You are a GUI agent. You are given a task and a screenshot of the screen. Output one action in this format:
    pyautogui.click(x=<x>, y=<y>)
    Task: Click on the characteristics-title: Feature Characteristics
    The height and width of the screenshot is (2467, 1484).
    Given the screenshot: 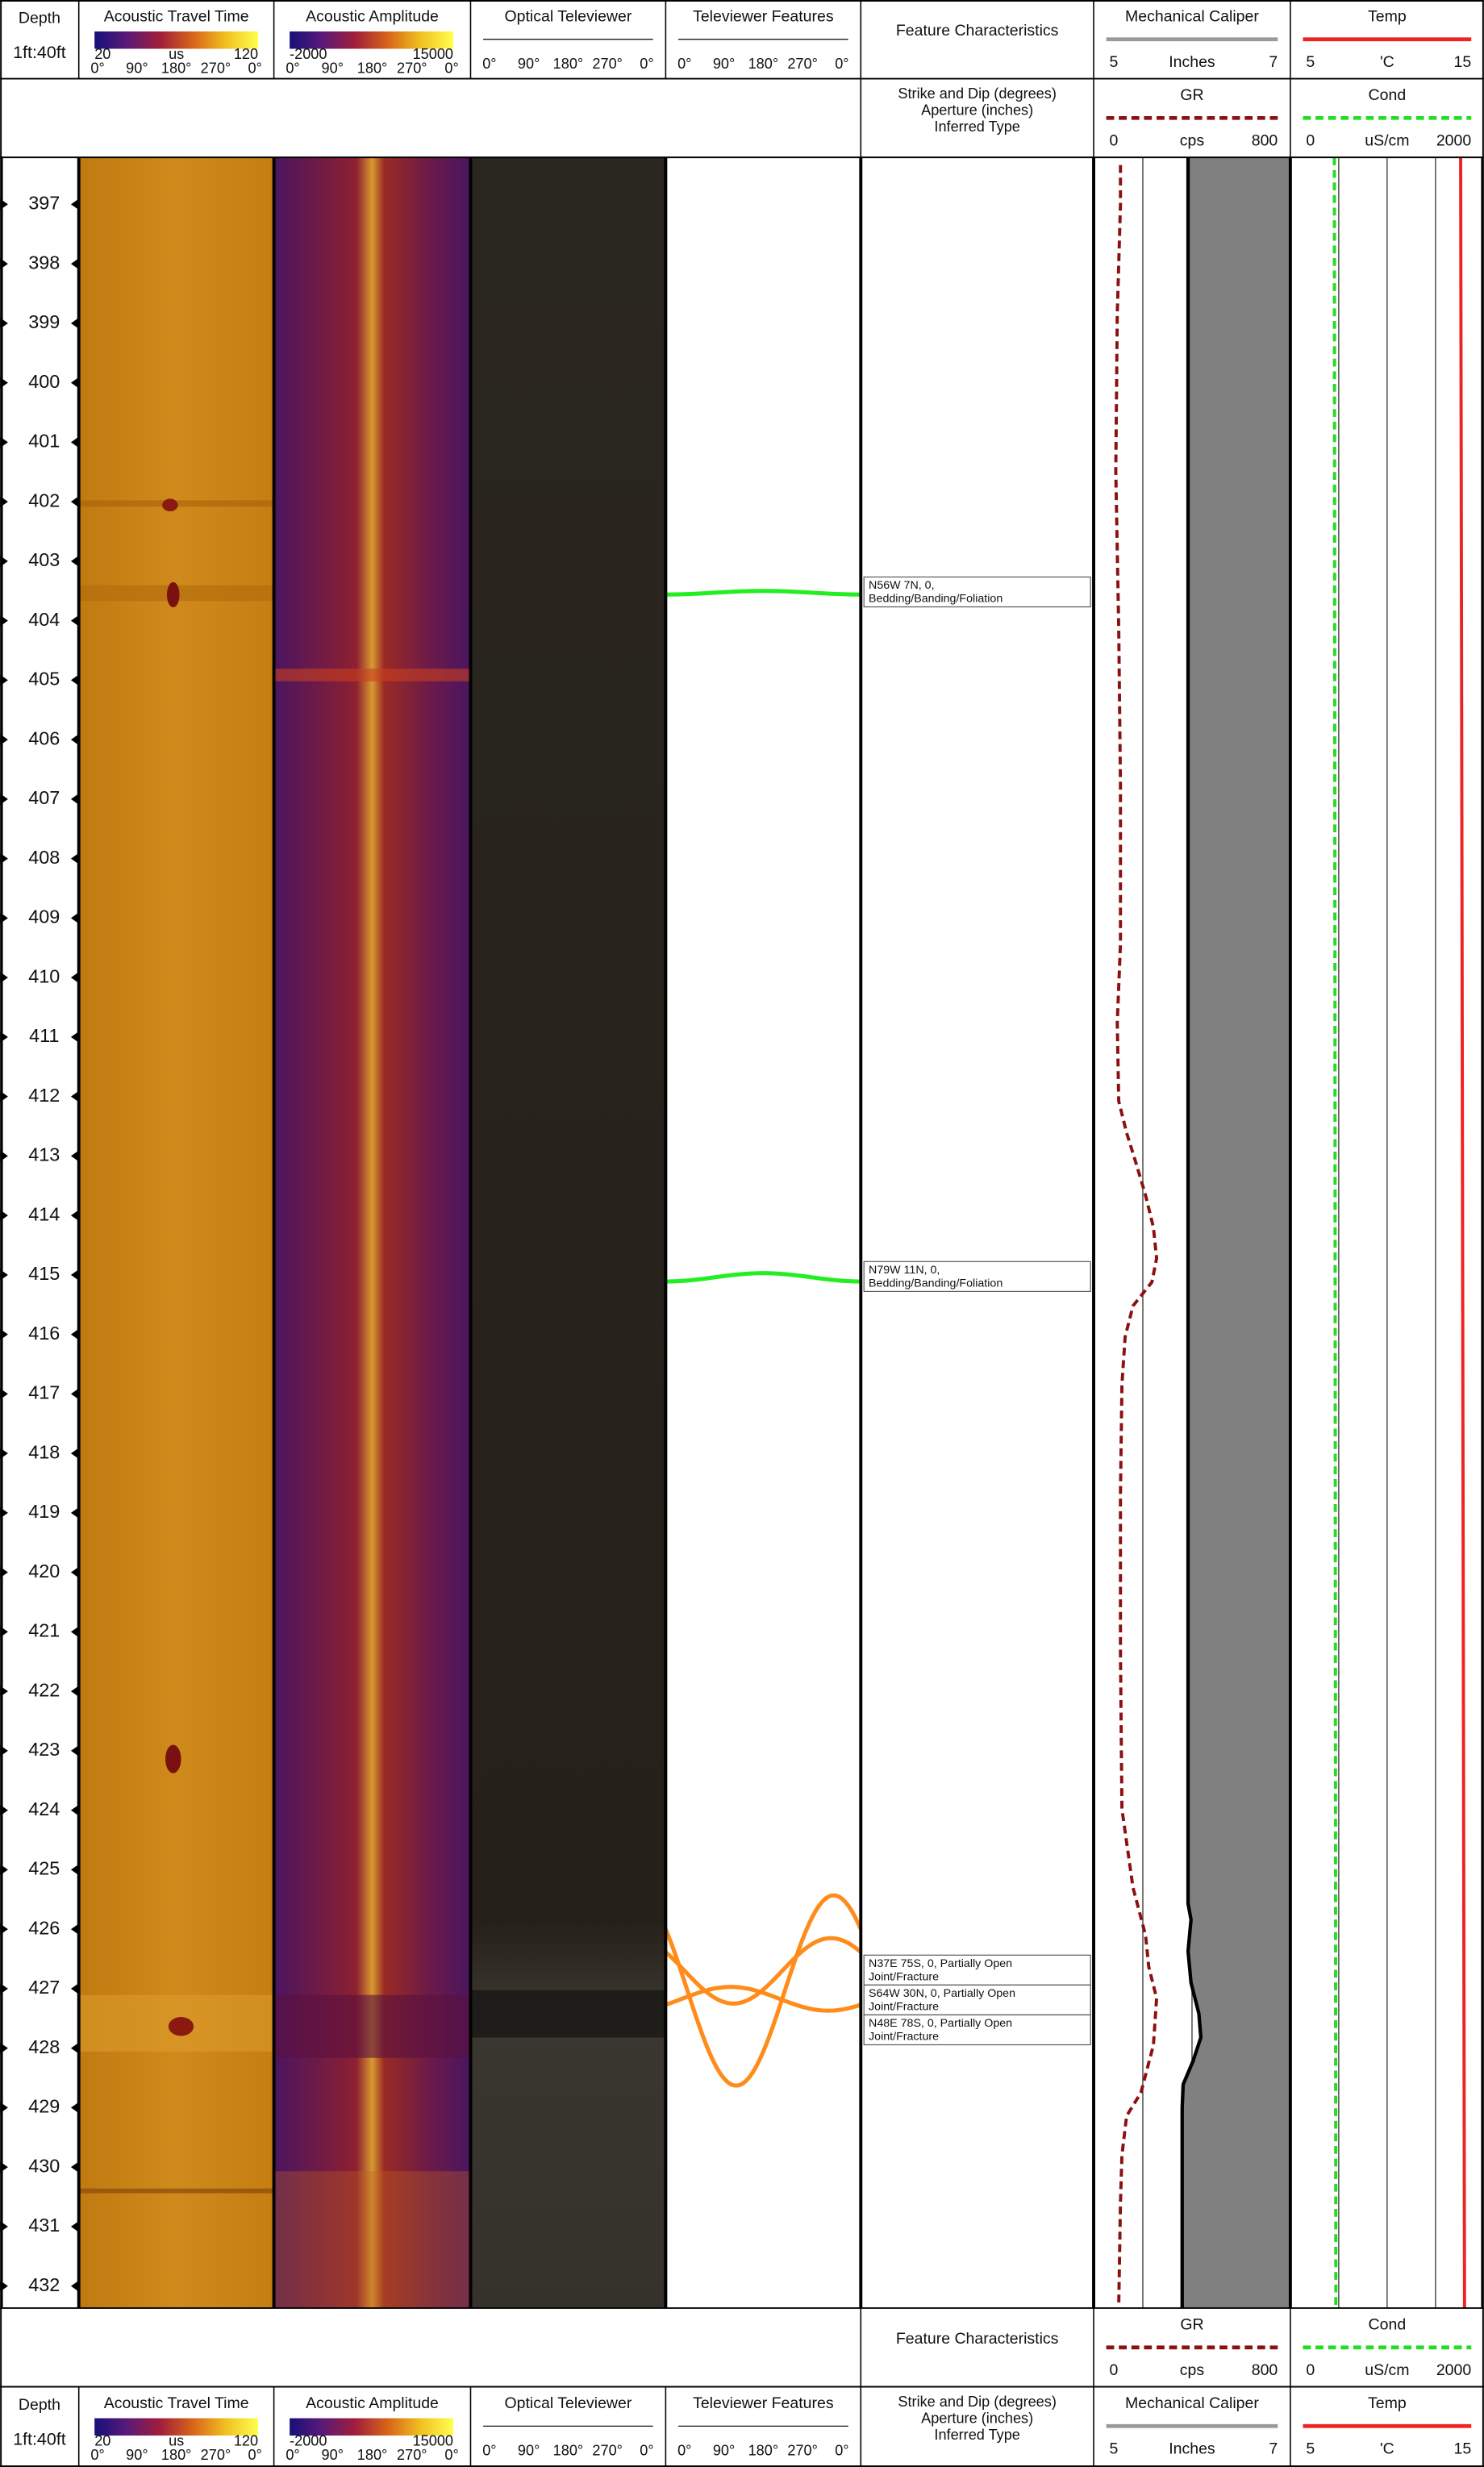 What is the action you would take?
    pyautogui.click(x=978, y=31)
    